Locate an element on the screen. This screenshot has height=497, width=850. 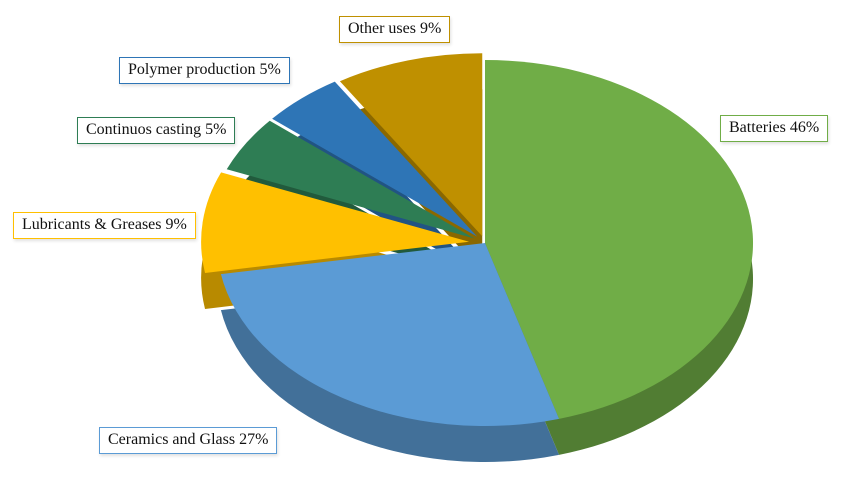
slice-label-text: Continuos casting 5% is located at coordinates (156, 129).